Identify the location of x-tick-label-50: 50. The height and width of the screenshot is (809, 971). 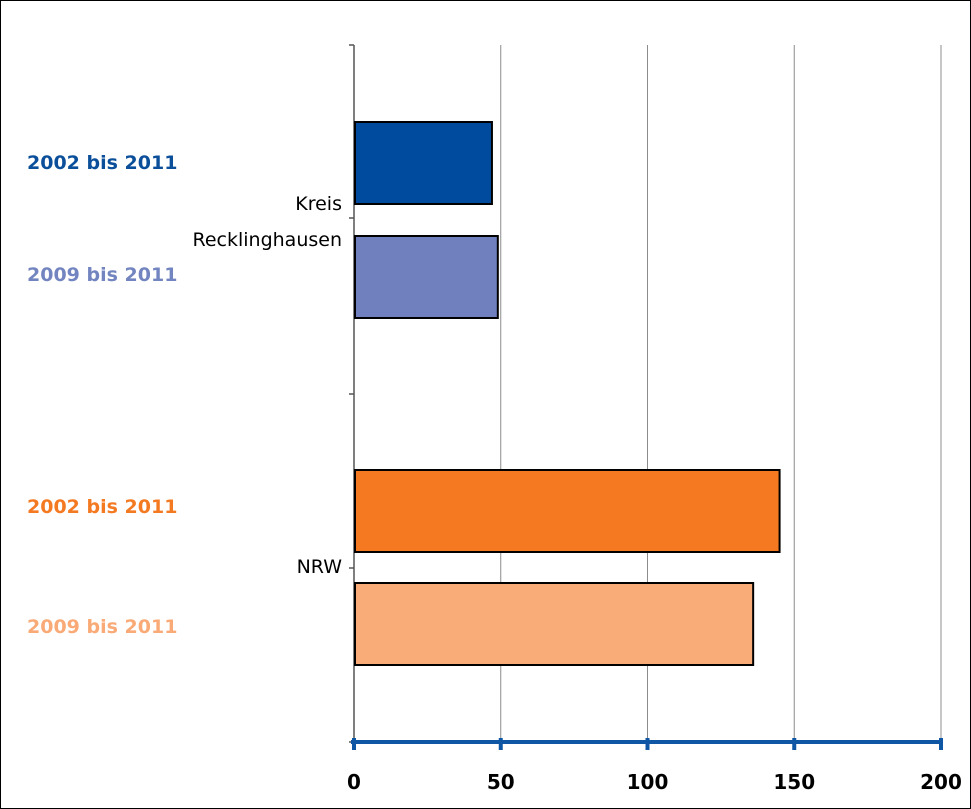
(501, 782).